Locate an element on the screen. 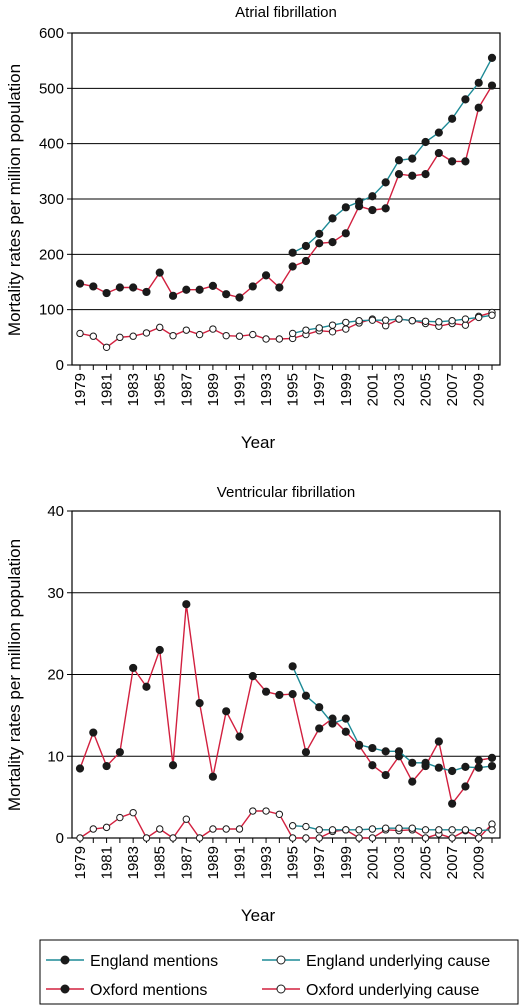  x-tick-label: 1999 is located at coordinates (346, 862).